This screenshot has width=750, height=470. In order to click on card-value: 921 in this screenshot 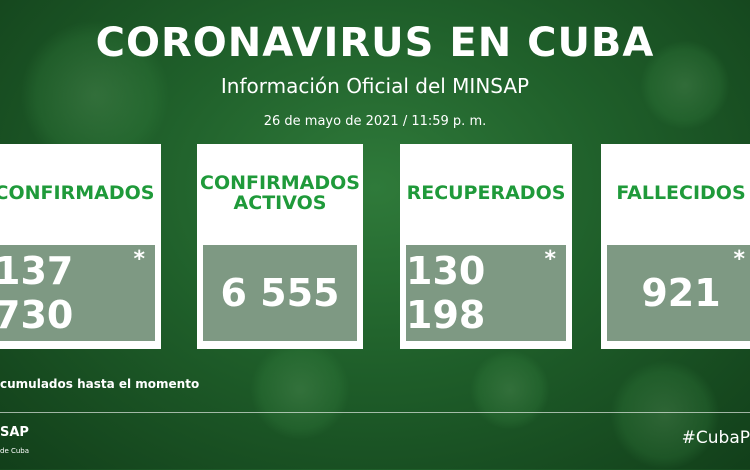, I will do `click(681, 293)`.